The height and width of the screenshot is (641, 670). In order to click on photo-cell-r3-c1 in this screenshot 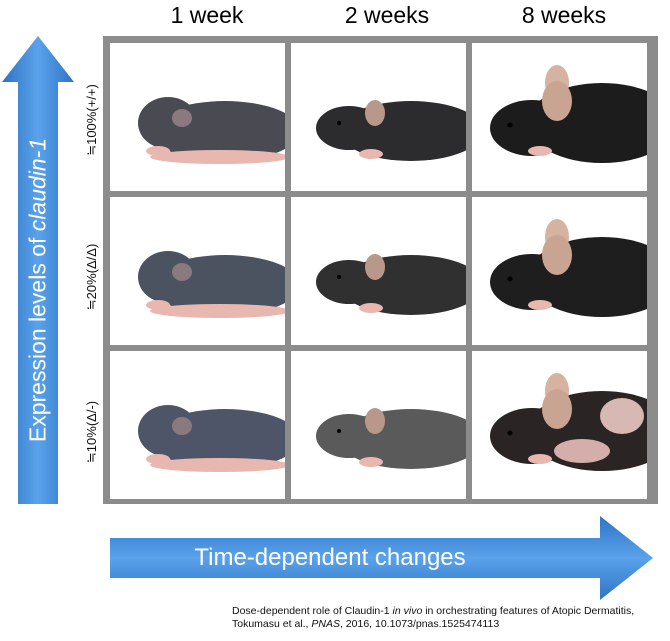, I will do `click(197, 425)`.